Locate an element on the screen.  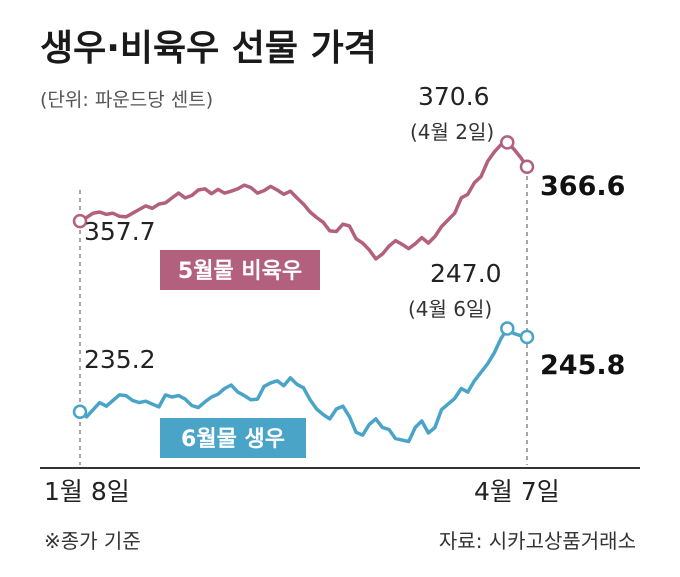
live-cattle-badge-text: 6월물 생우 is located at coordinates (233, 439).